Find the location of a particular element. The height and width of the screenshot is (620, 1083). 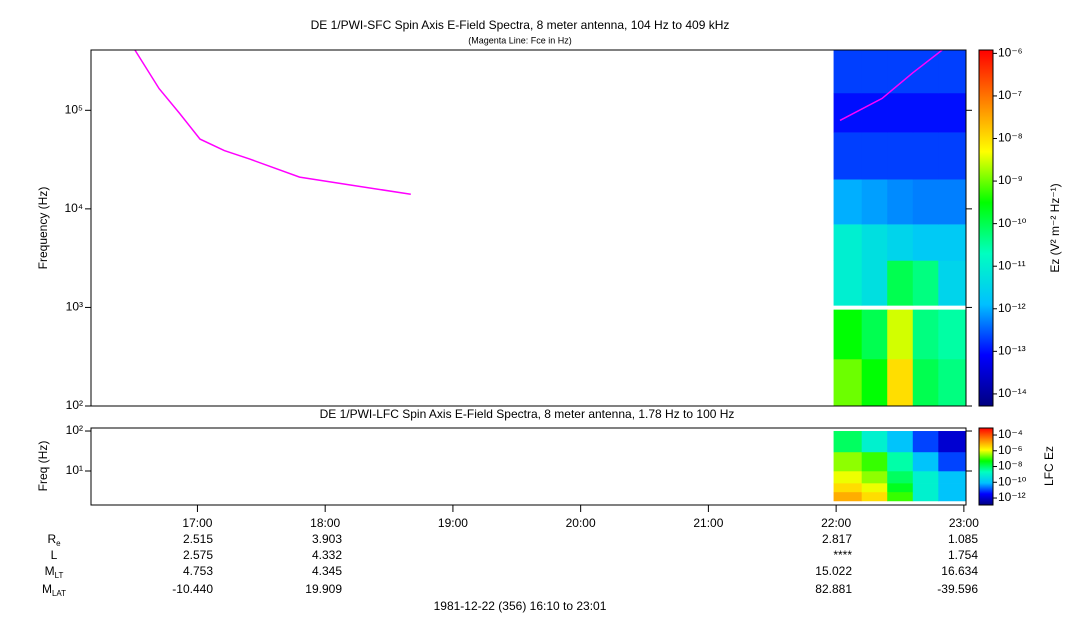

x-tick-label: 18:00 is located at coordinates (325, 523).